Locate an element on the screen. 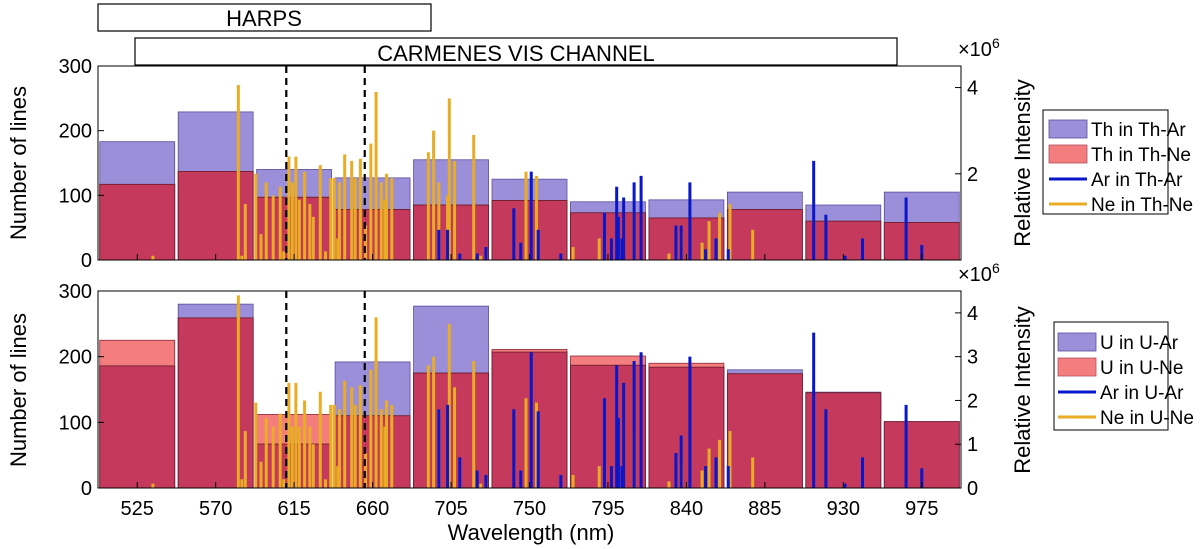  instrument-coverage: HARPS CARMENES VIS CHANNEL is located at coordinates (497, 34).